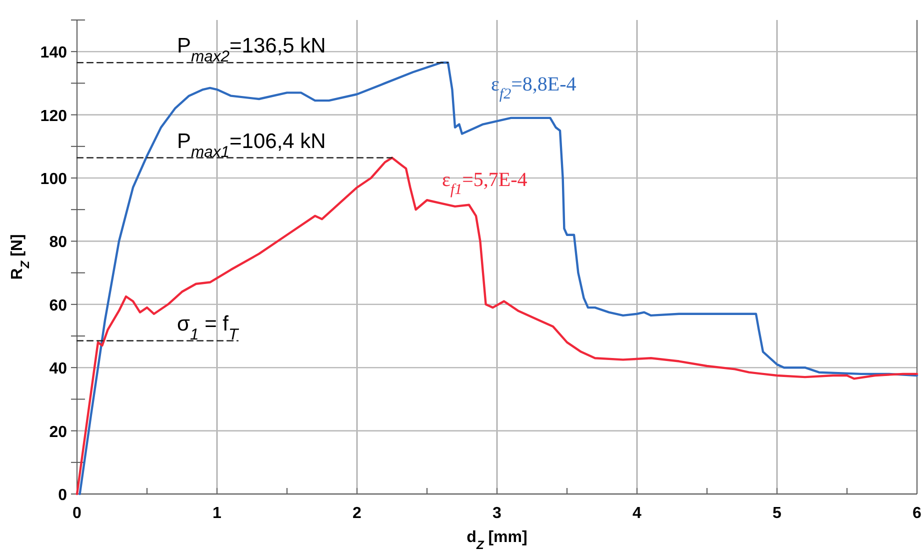 The width and height of the screenshot is (922, 556). Describe the element at coordinates (58, 432) in the screenshot. I see `y-tick-label: 20` at that location.